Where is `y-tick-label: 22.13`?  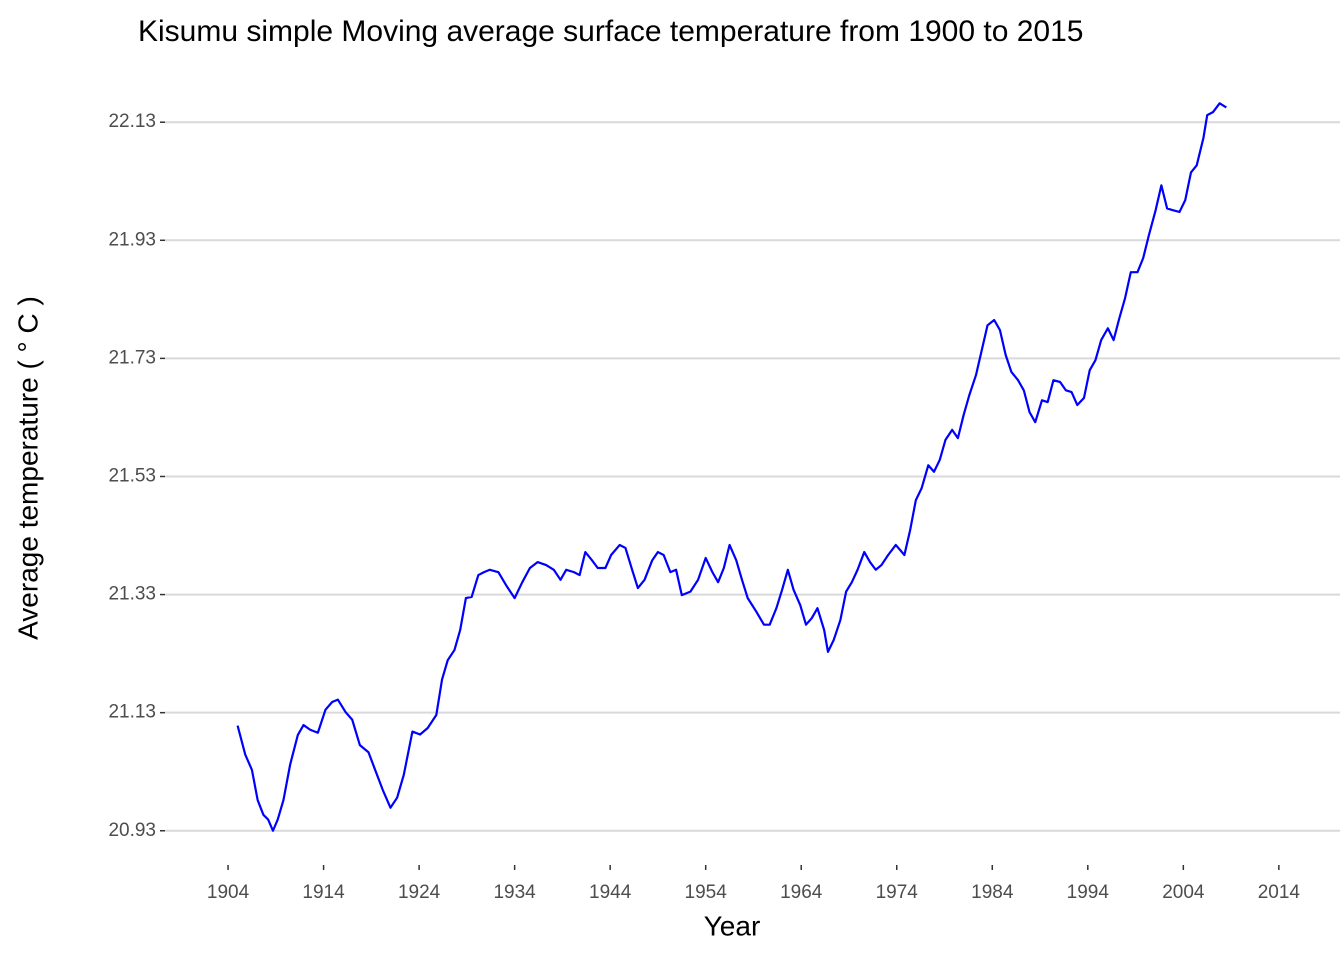
y-tick-label: 22.13 is located at coordinates (132, 121).